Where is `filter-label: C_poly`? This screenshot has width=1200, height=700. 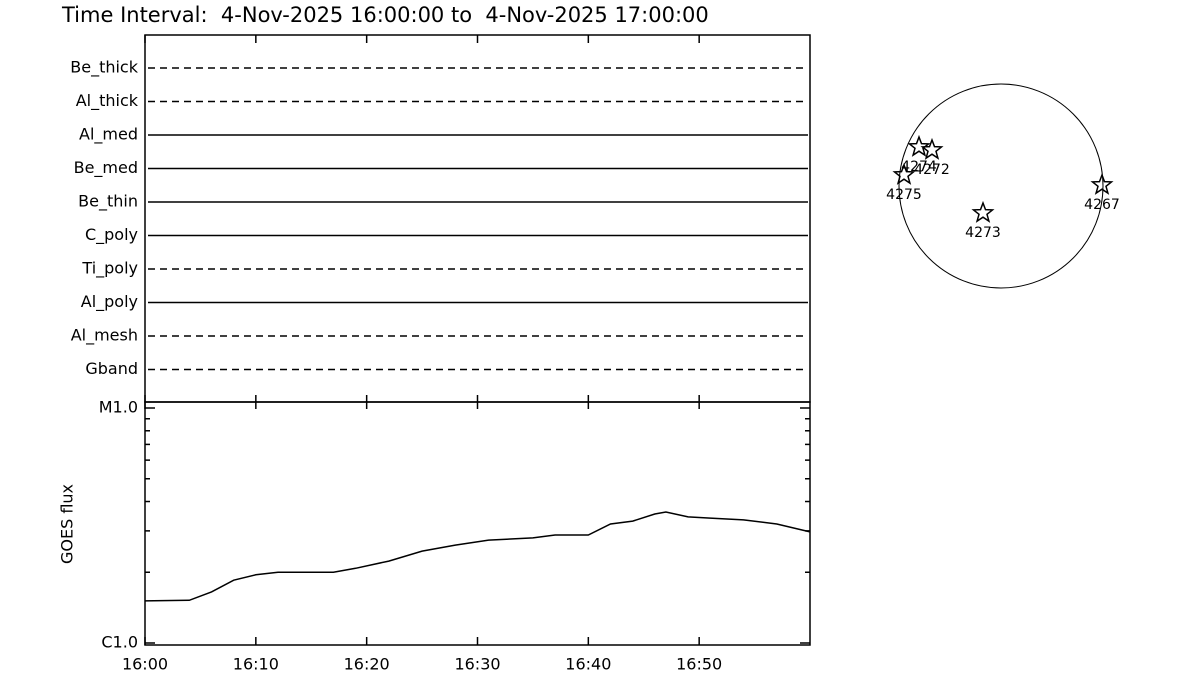
filter-label: C_poly is located at coordinates (111, 235).